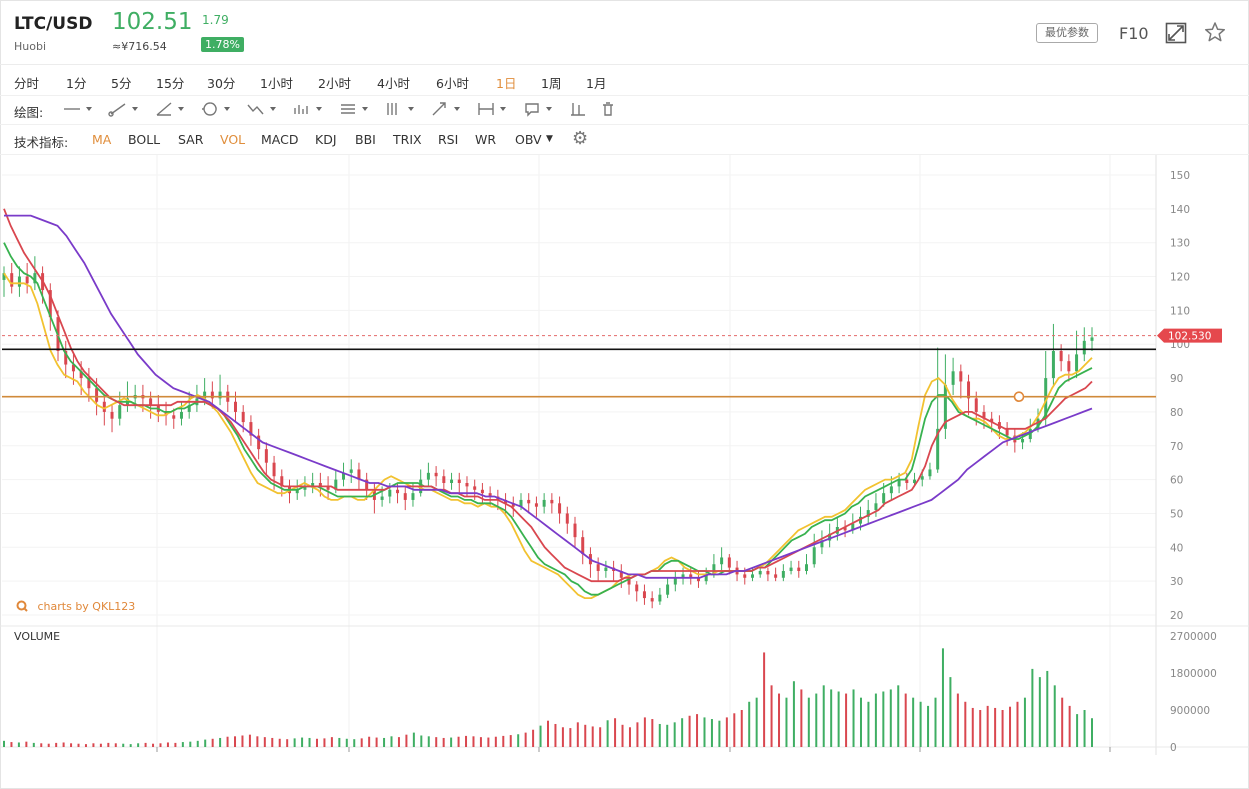  I want to click on indicator-obv: OBV, so click(528, 139).